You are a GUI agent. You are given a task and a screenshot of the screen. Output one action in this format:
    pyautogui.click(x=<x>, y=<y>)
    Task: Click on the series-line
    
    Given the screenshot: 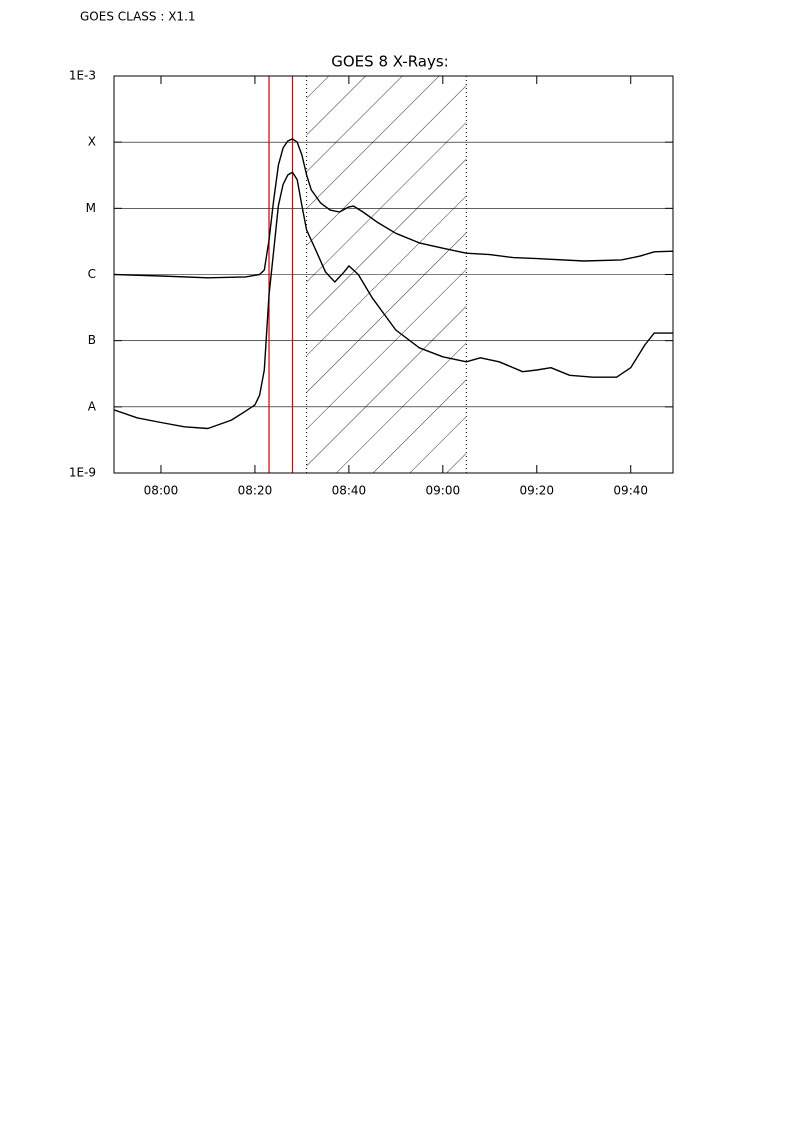 What is the action you would take?
    pyautogui.click(x=393, y=208)
    